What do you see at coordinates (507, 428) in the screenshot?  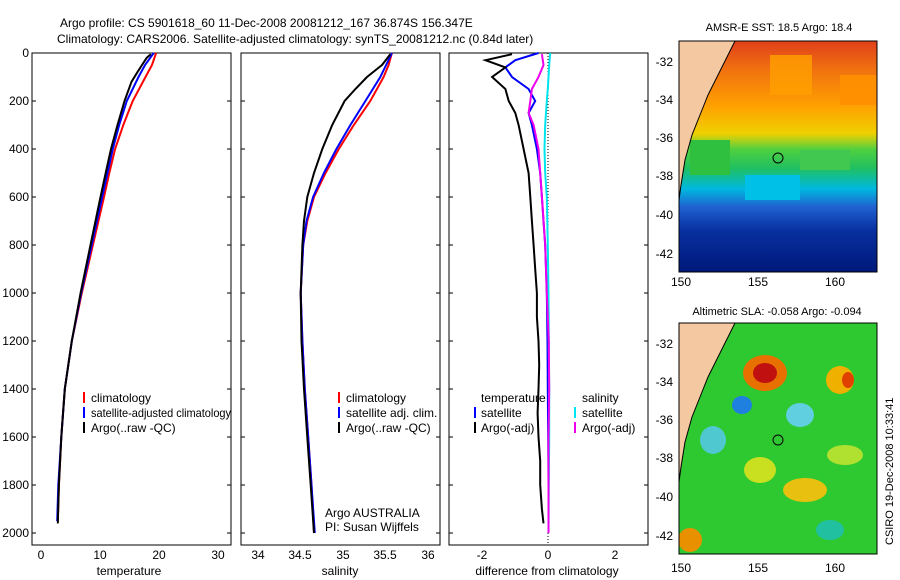 I see `legend-label: Argo(-adj)` at bounding box center [507, 428].